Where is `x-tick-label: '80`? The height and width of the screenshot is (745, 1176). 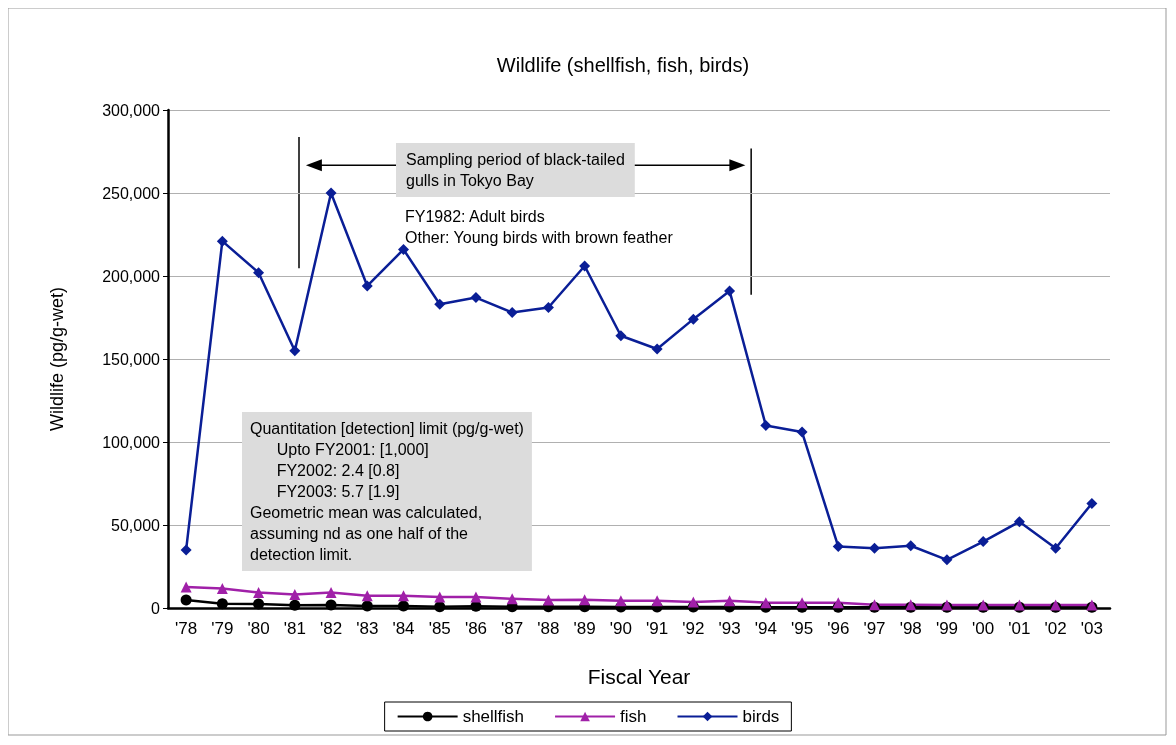 x-tick-label: '80 is located at coordinates (258, 628).